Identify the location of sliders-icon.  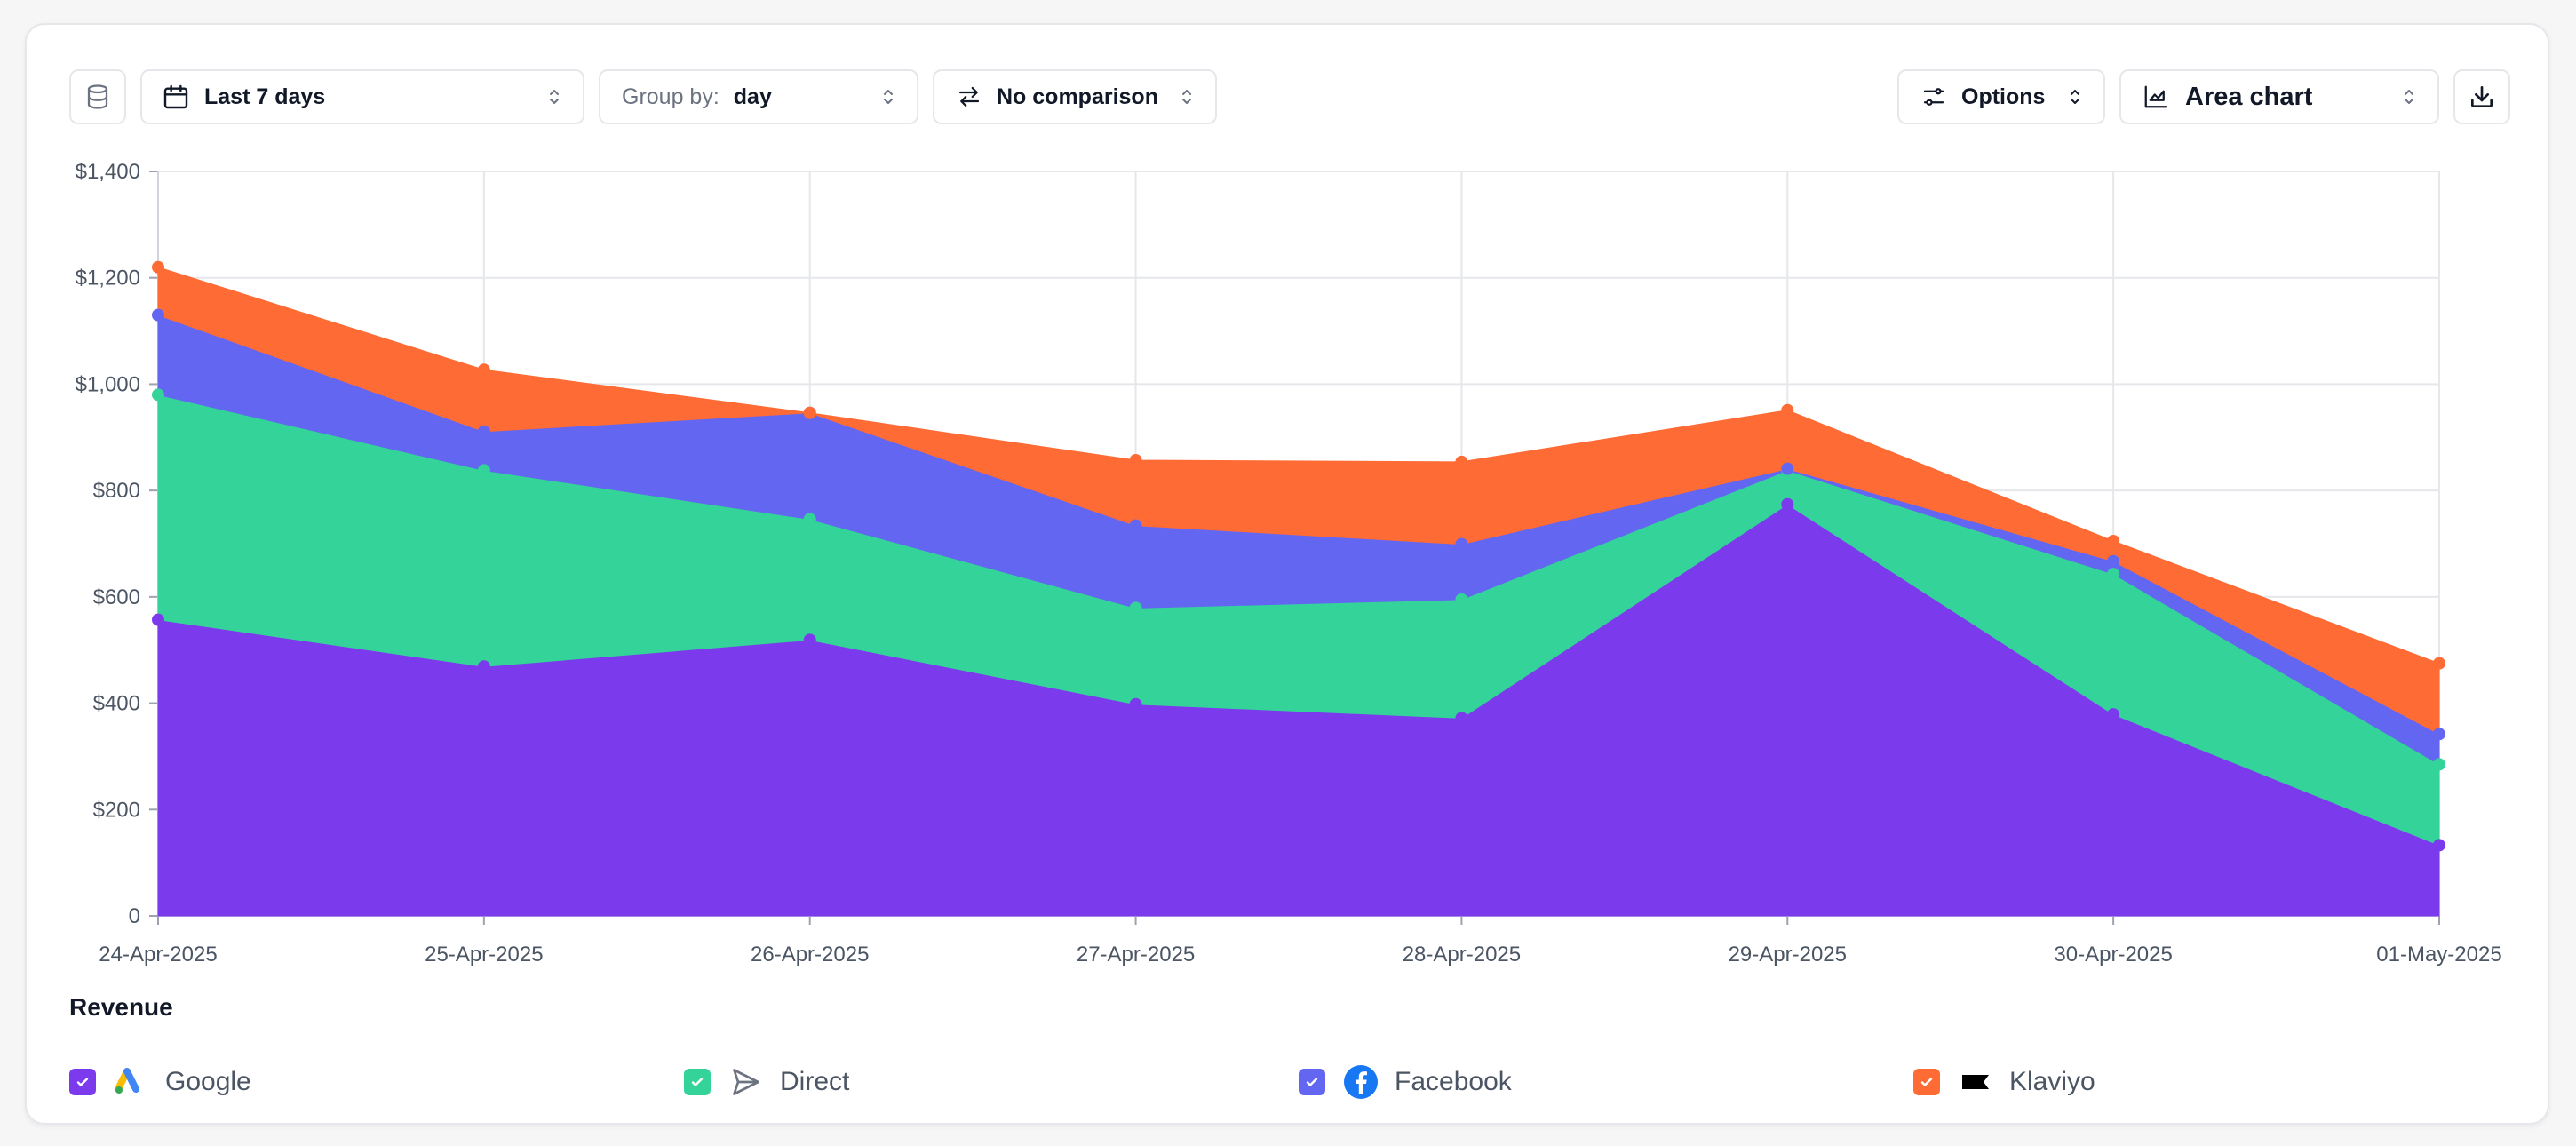
(1933, 97).